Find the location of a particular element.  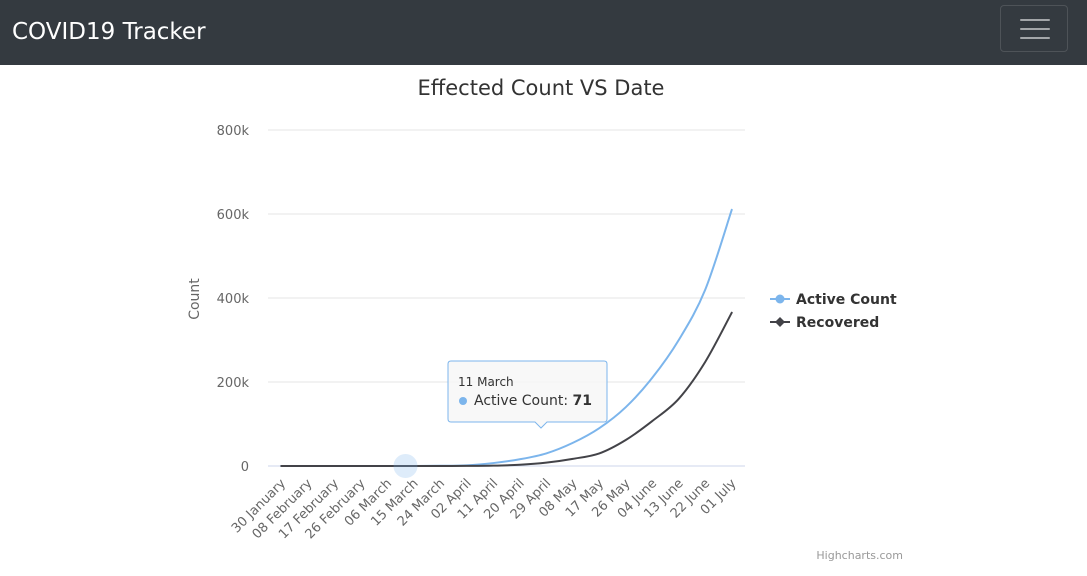

y-tick-label: 0 is located at coordinates (245, 467).